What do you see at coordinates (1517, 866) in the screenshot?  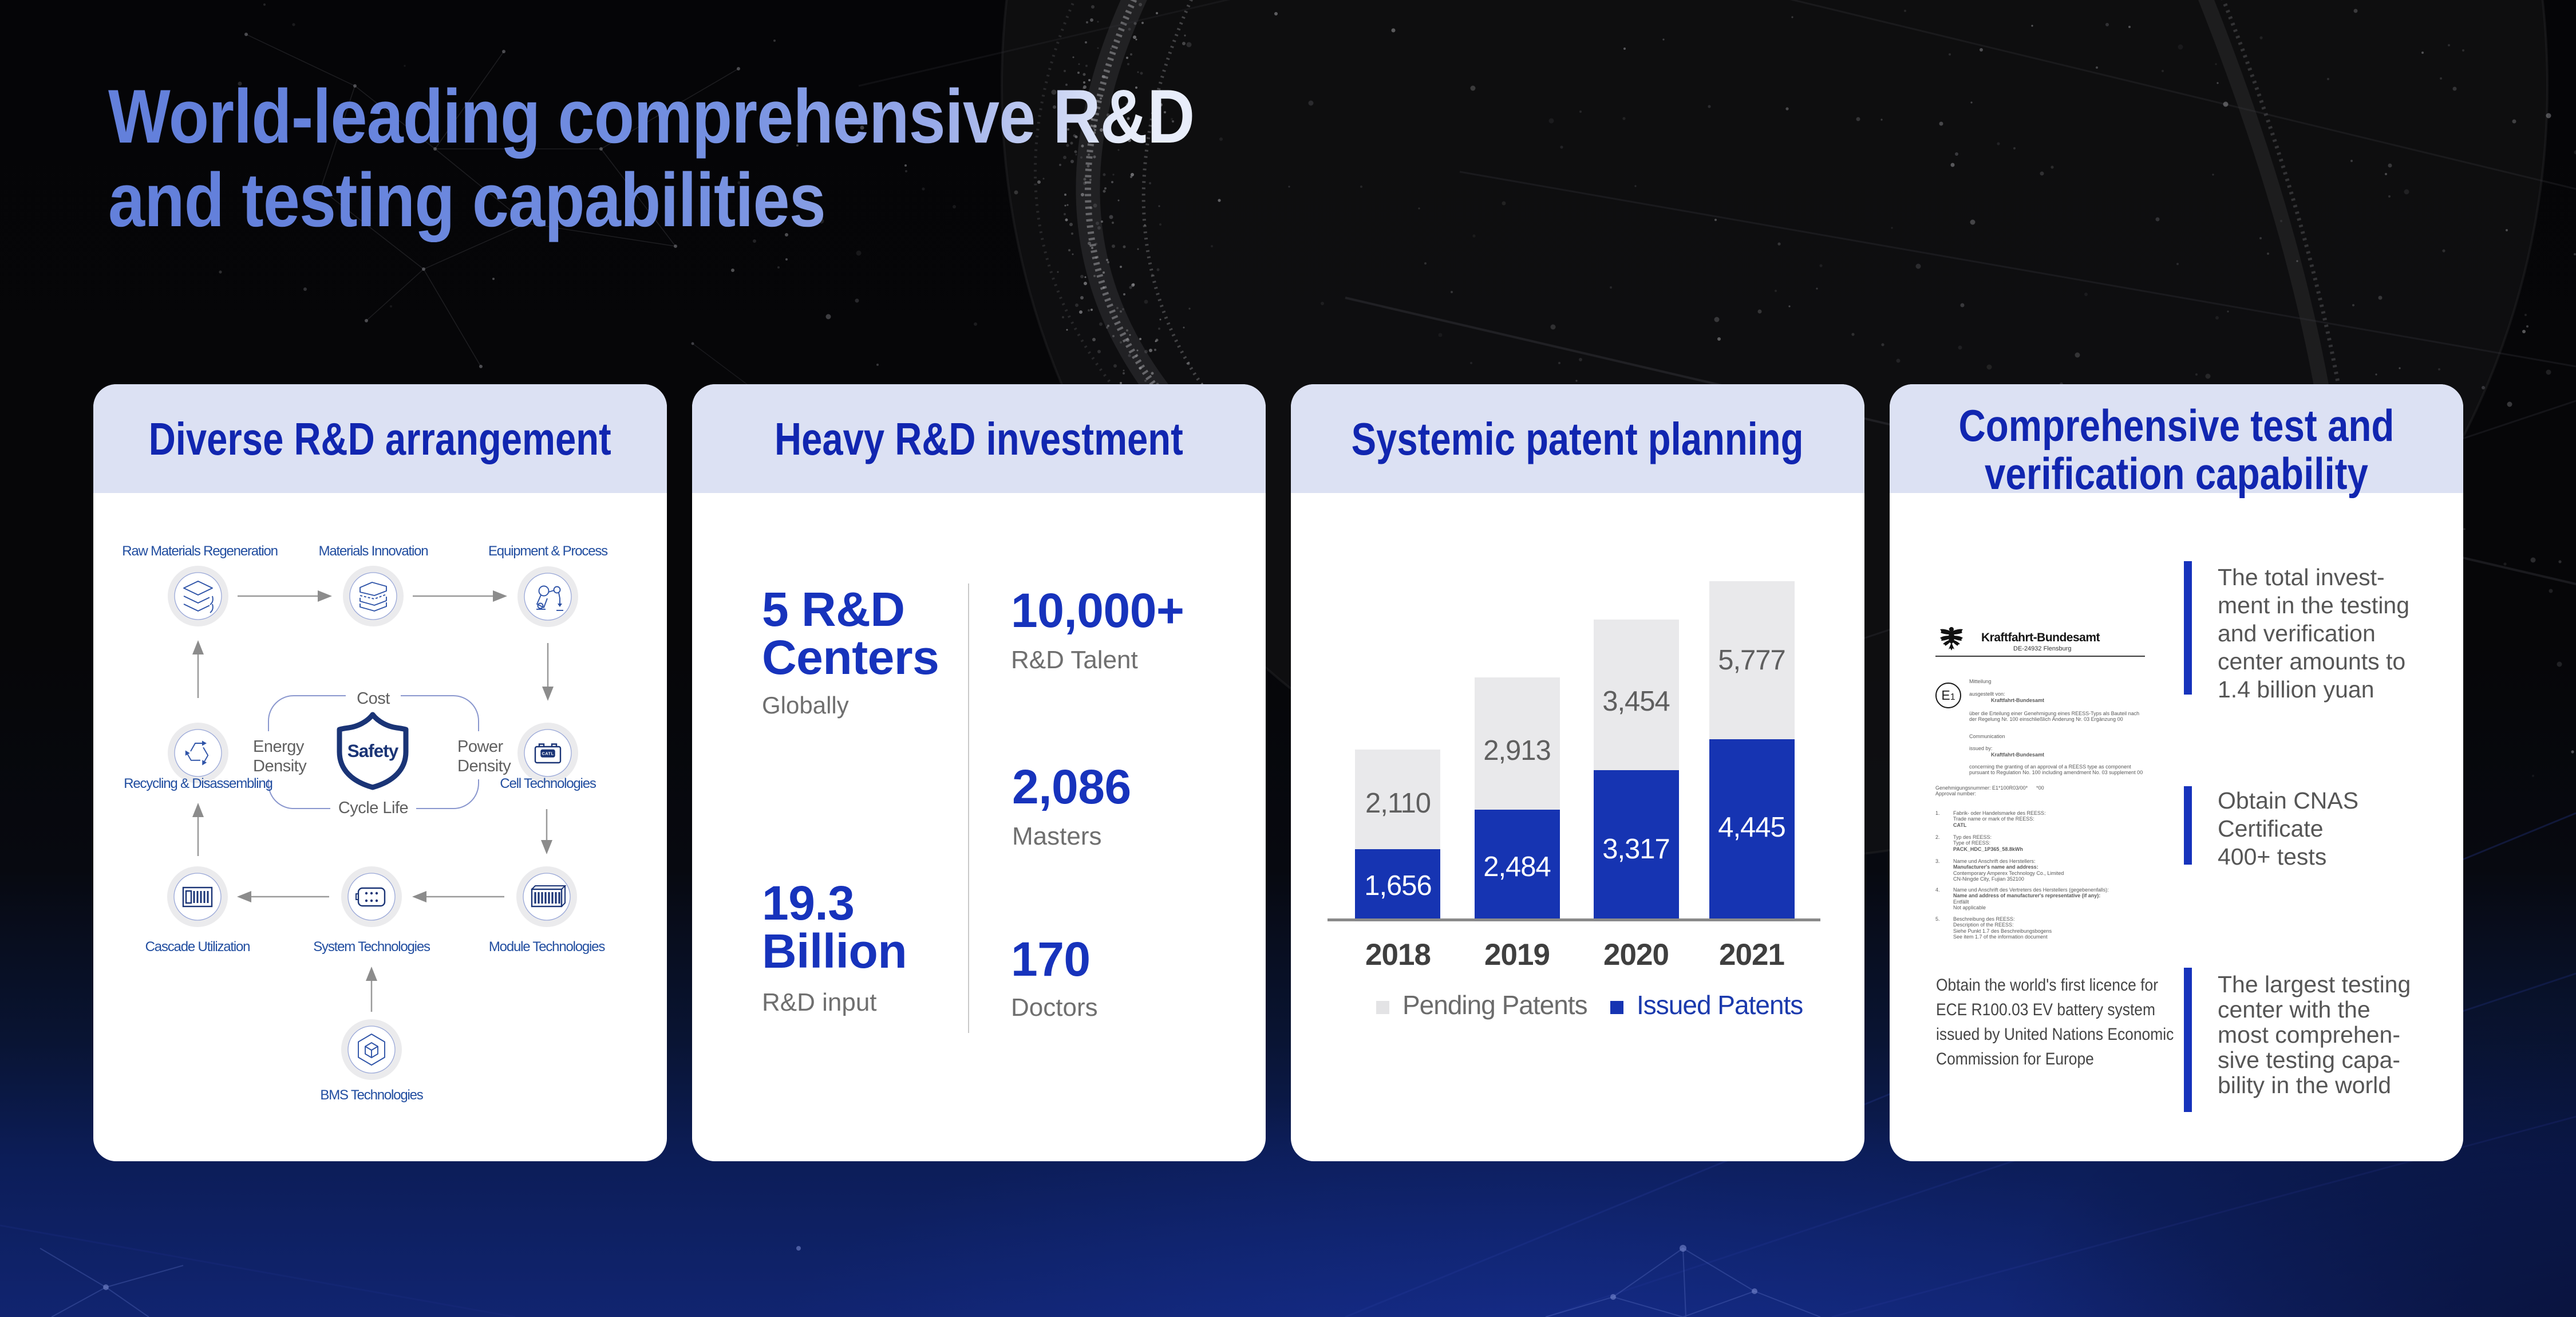 I see `svg-text: 2,484` at bounding box center [1517, 866].